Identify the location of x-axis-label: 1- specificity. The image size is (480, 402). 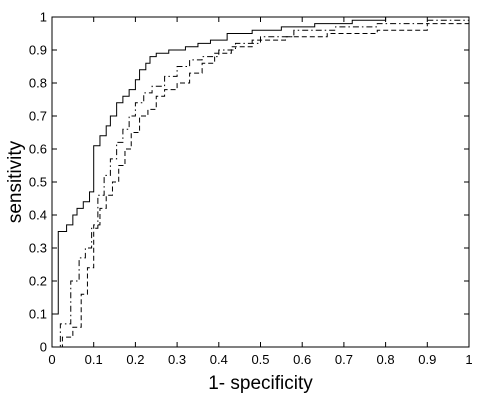
(260, 383).